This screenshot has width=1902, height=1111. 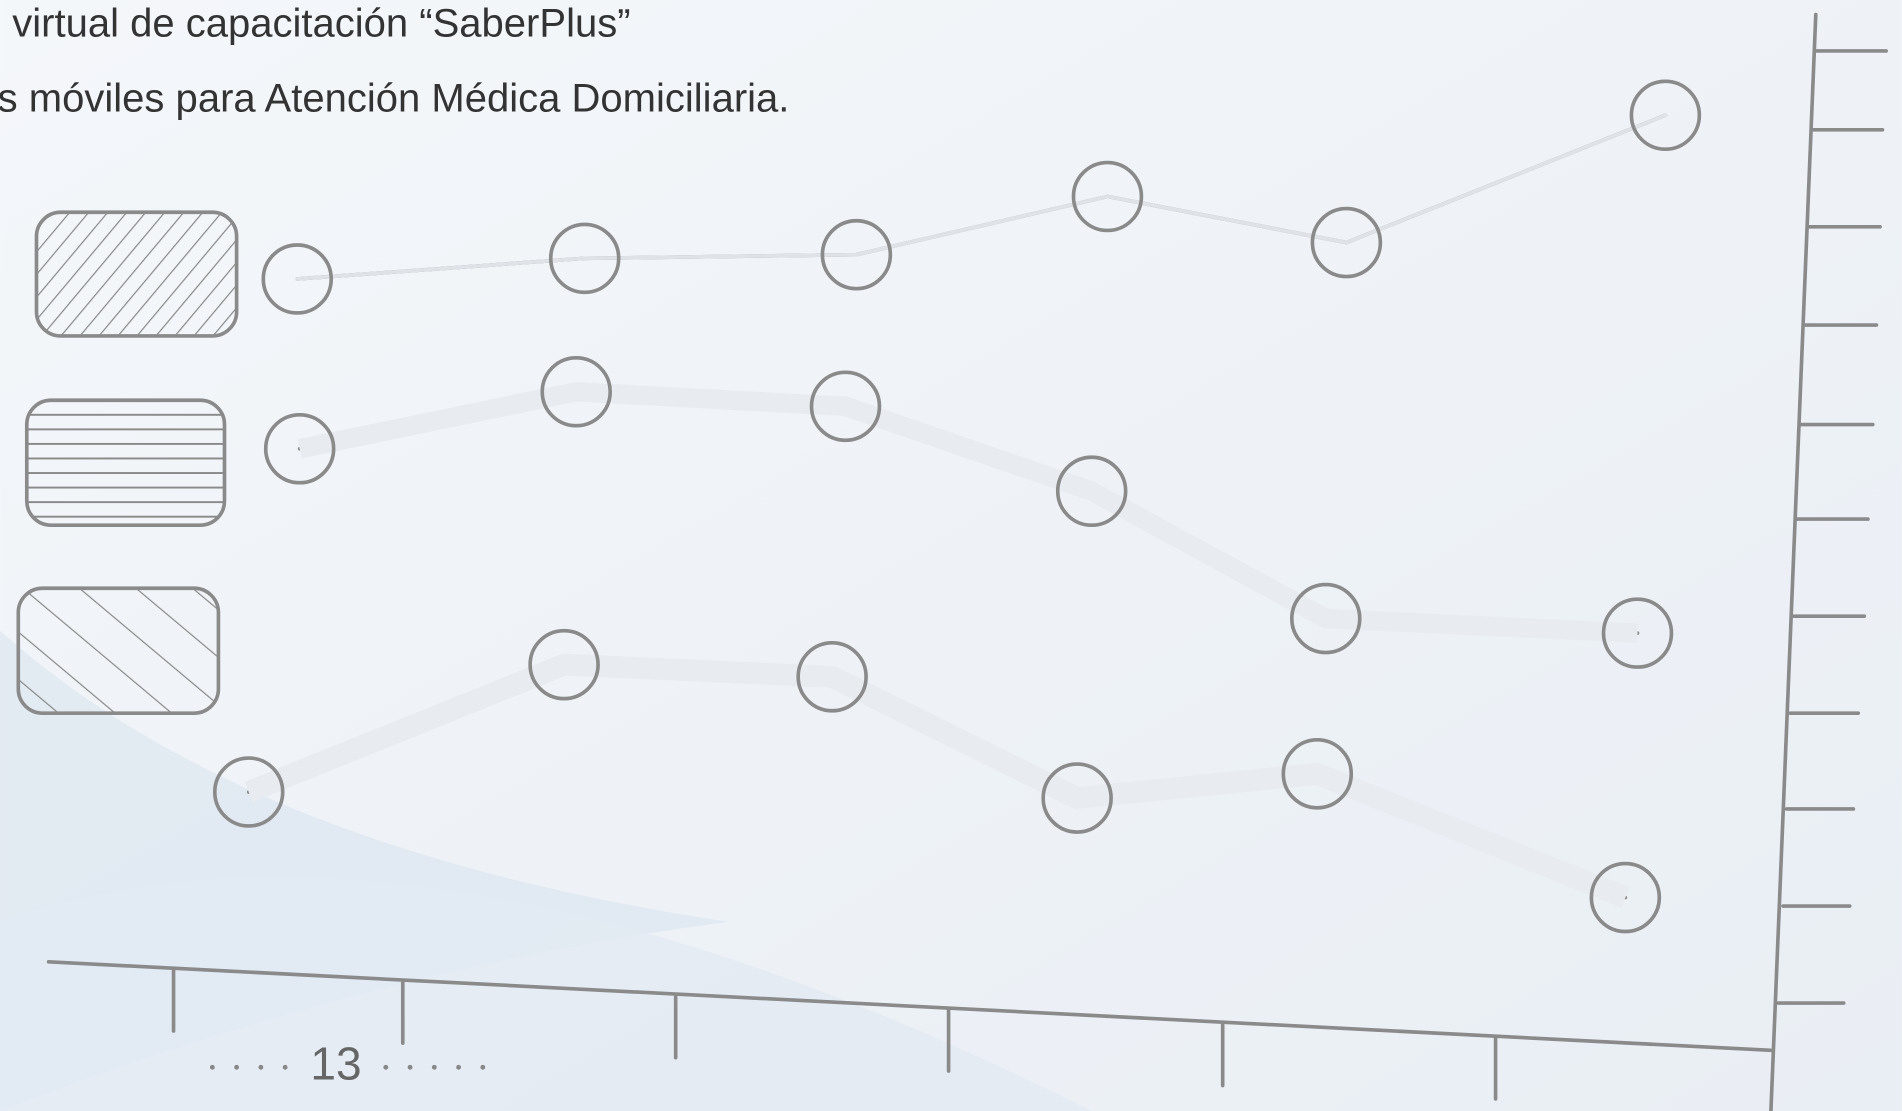 I want to click on header-line: virtual de capacitación “SaberPlus”, so click(x=321, y=23).